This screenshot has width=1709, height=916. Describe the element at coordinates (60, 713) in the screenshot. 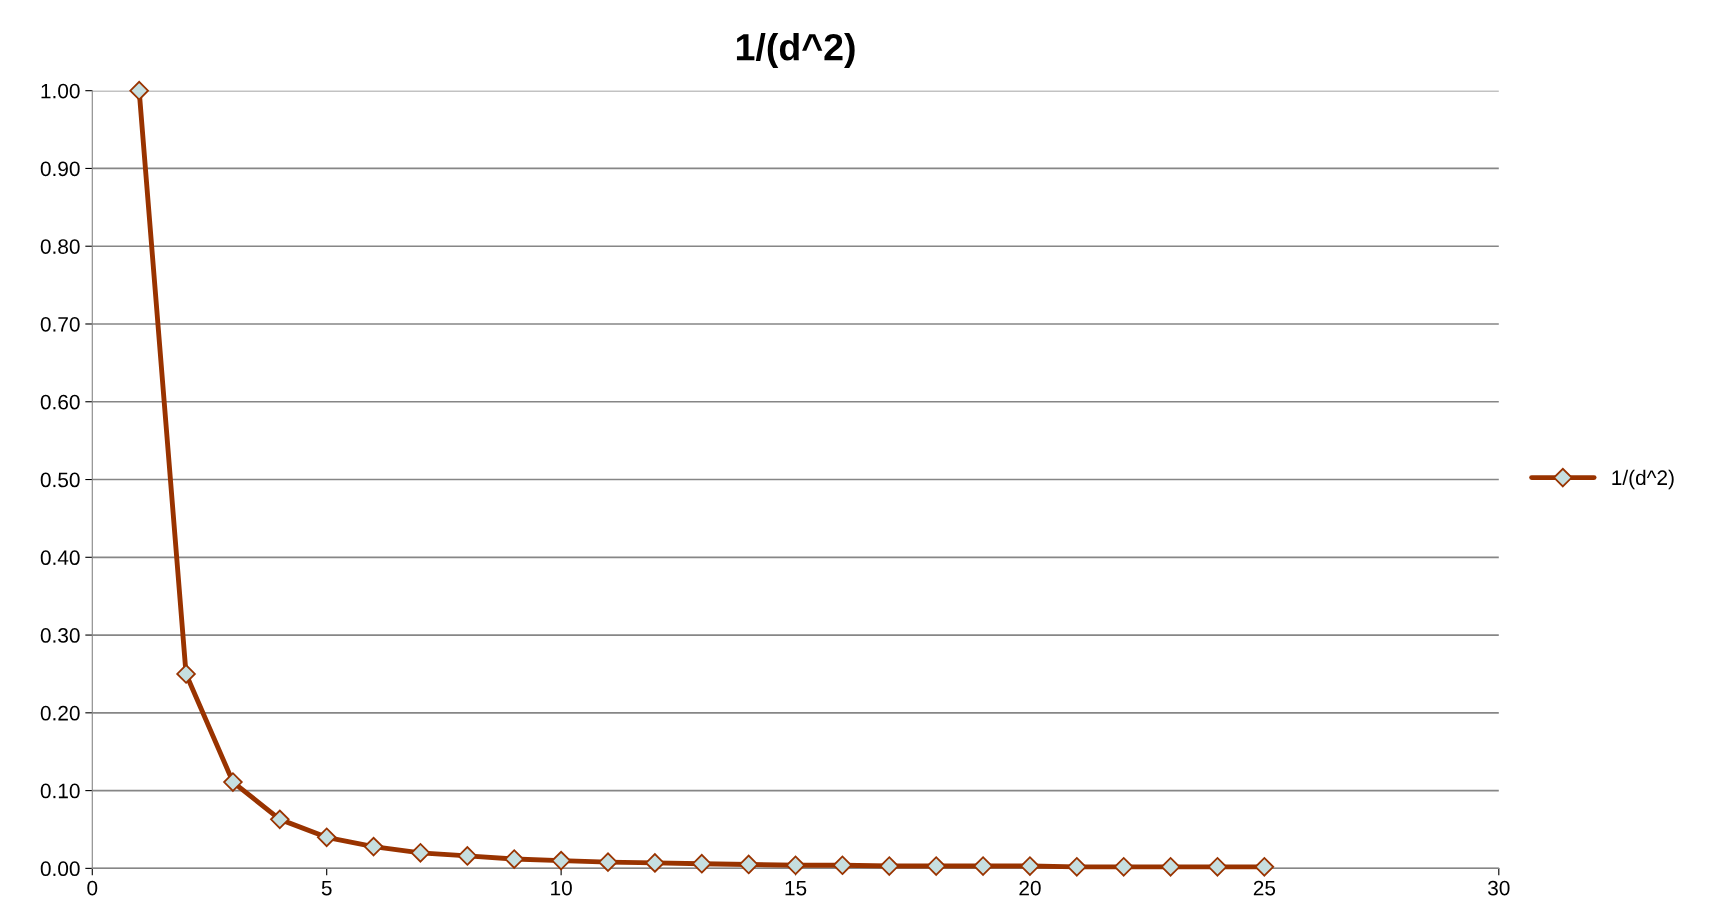

I see `y-tick-label: 0.20` at that location.